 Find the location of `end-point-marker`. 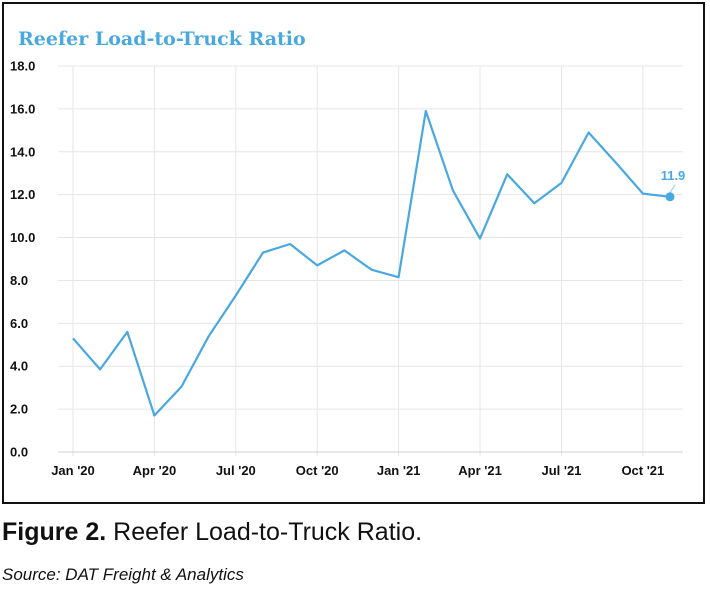

end-point-marker is located at coordinates (670, 197).